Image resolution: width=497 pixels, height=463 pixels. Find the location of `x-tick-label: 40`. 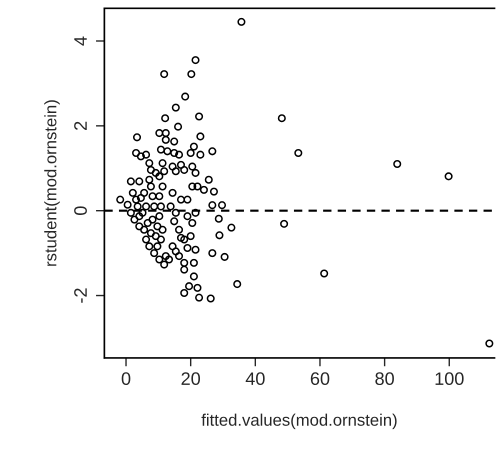

x-tick-label: 40 is located at coordinates (255, 379).